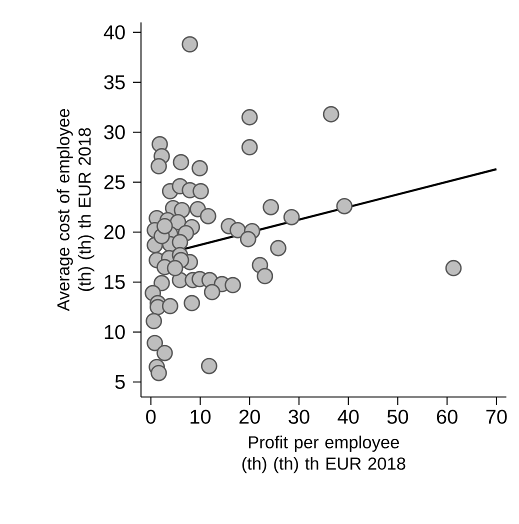  Describe the element at coordinates (120, 382) in the screenshot. I see `y-tick-label: 5` at that location.